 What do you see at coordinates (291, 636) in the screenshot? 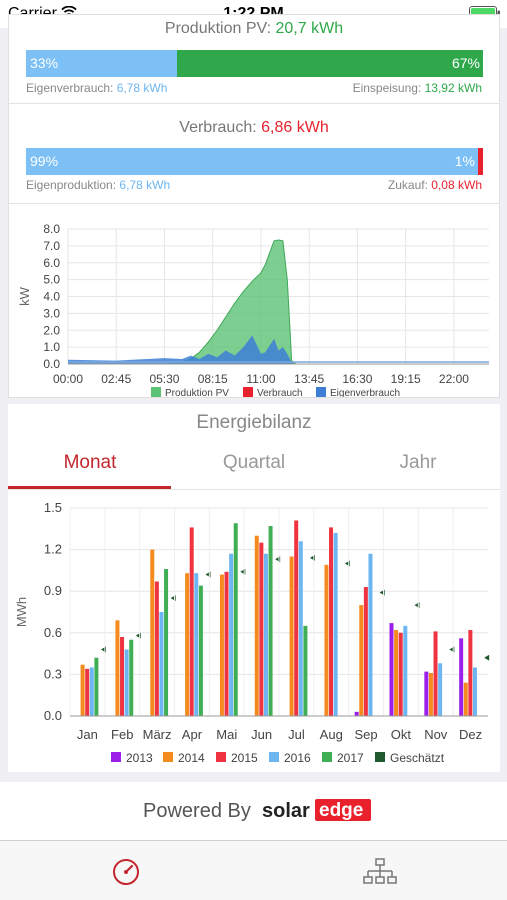
I see `bar-2014-Jul` at bounding box center [291, 636].